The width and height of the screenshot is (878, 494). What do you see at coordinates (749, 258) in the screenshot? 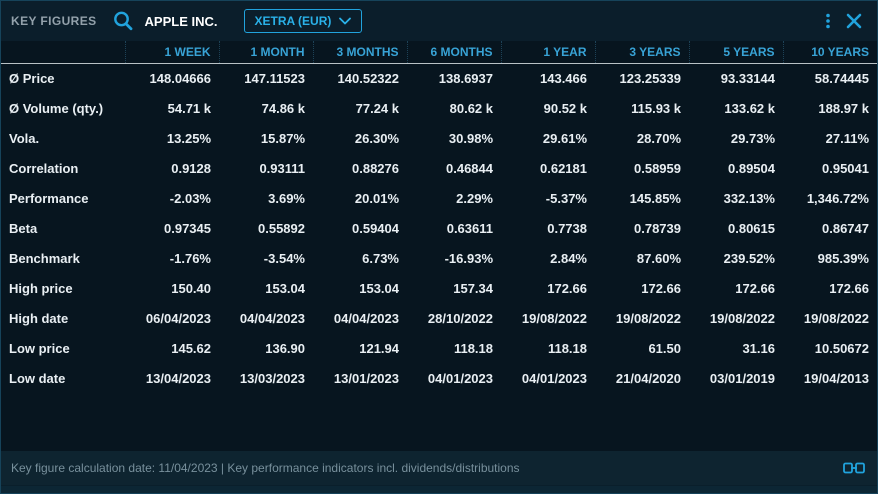
I see `cell-value: 239.52%` at bounding box center [749, 258].